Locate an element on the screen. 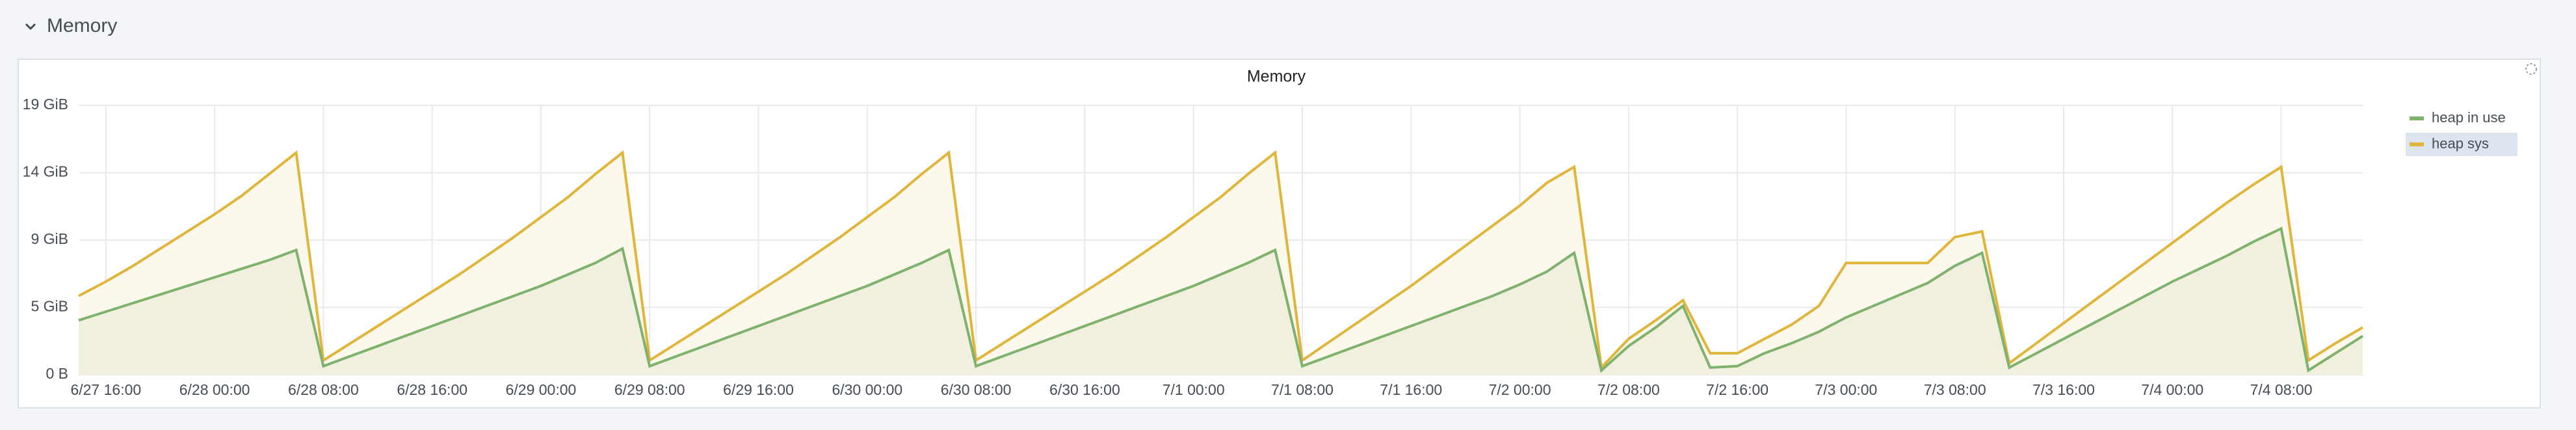  loading-icon is located at coordinates (2531, 69).